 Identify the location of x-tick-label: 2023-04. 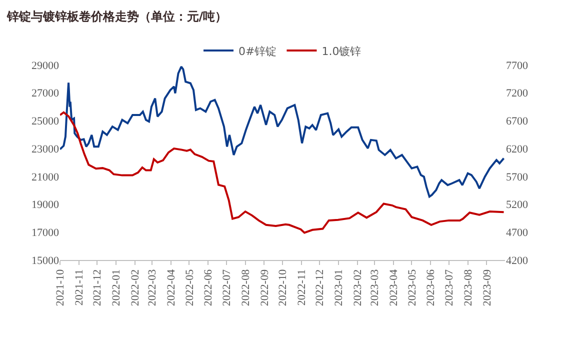
(394, 287).